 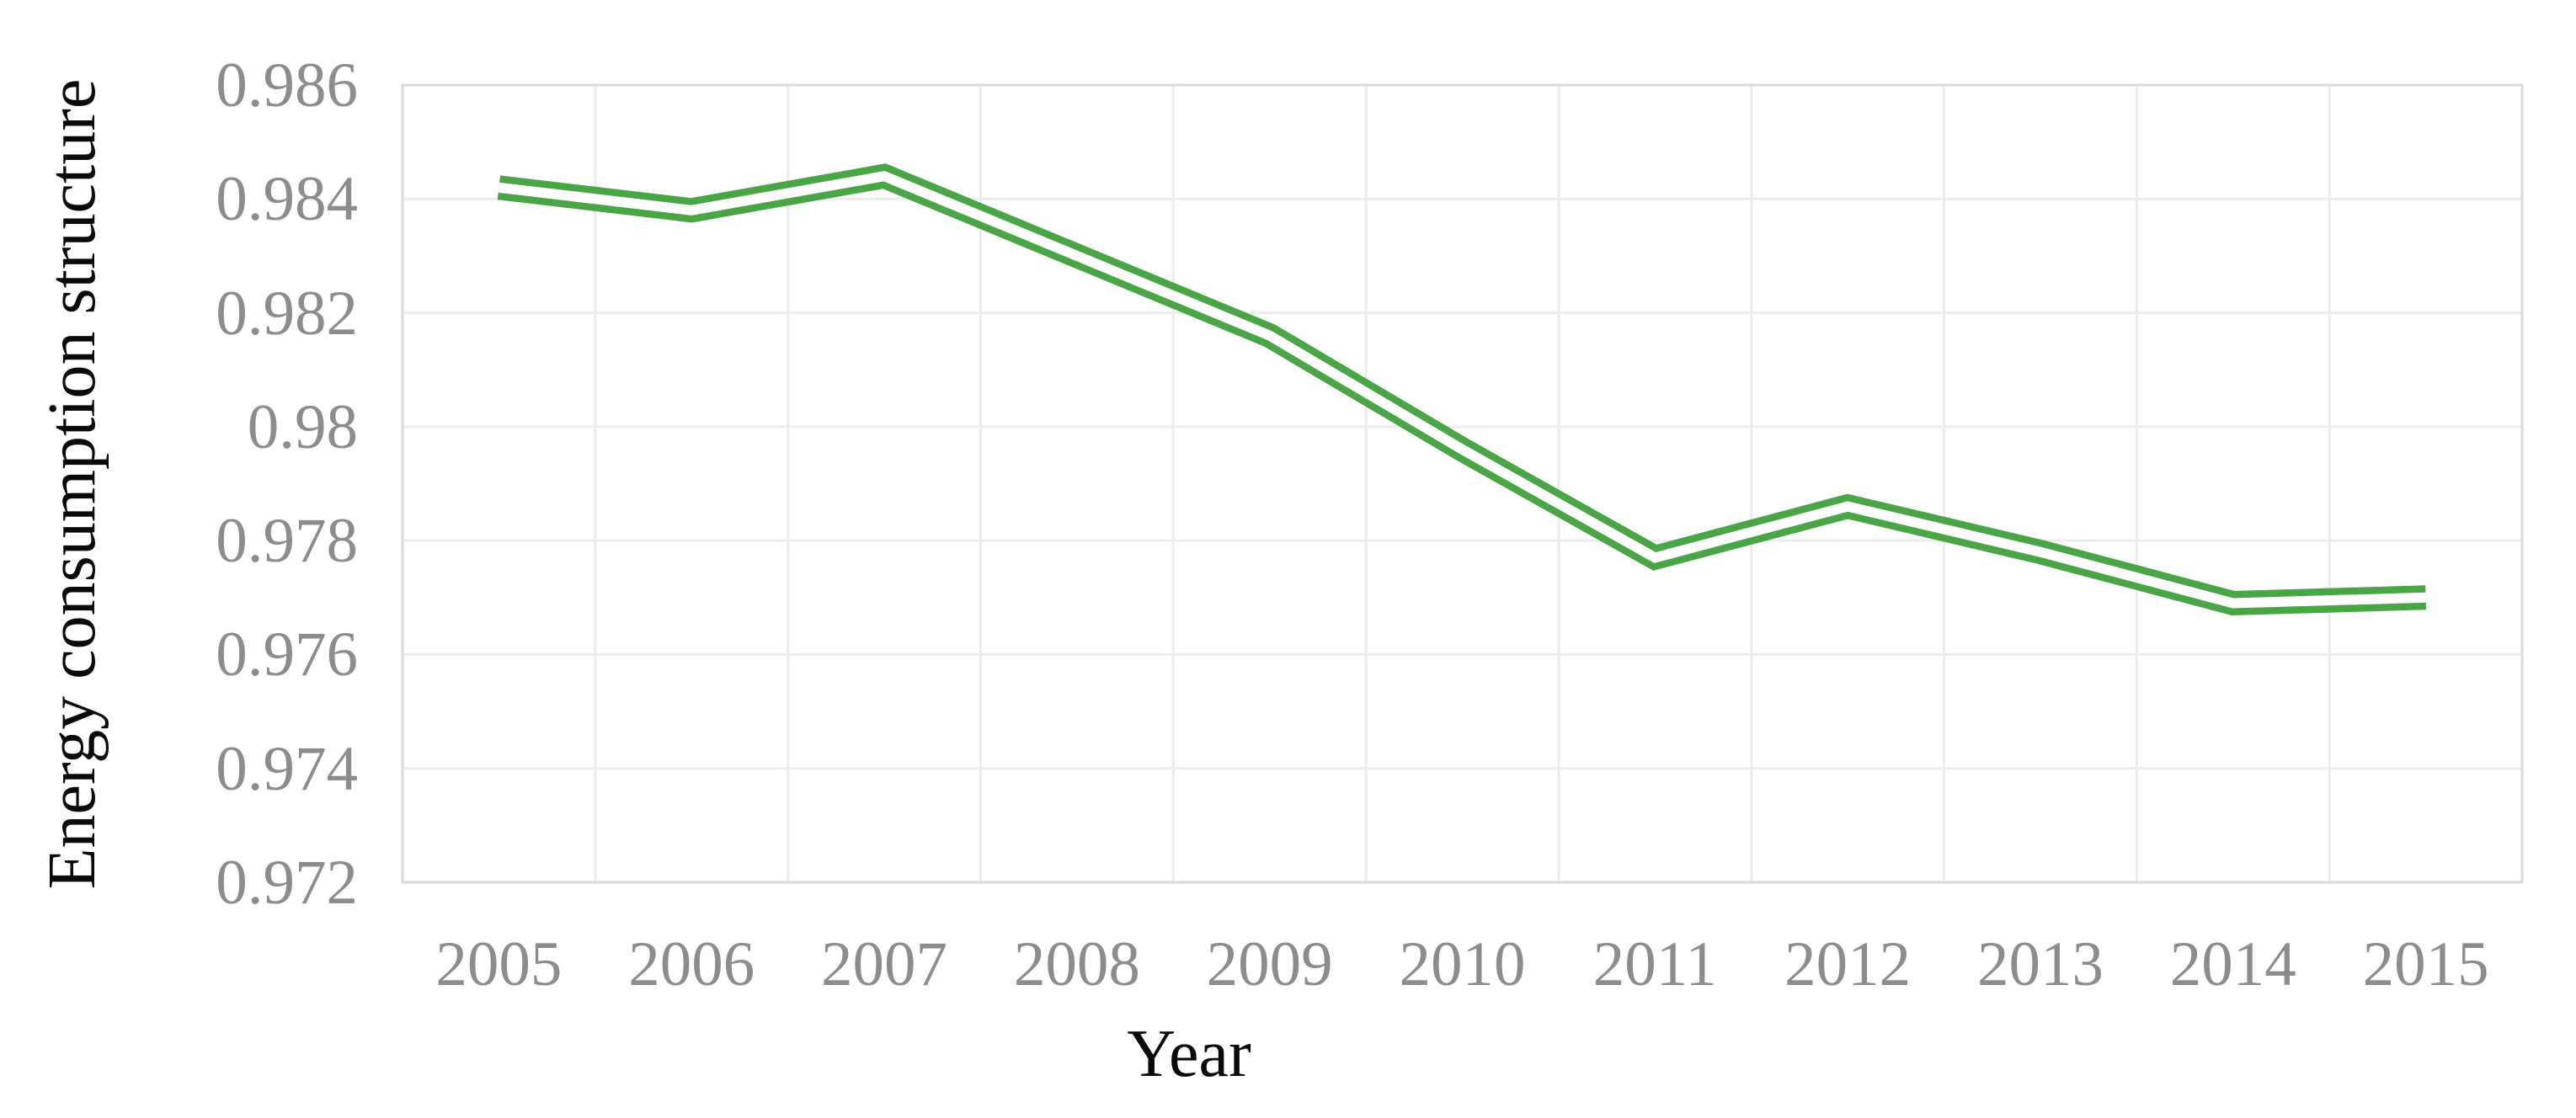 What do you see at coordinates (72, 483) in the screenshot?
I see `y-axis-title: Energy consumption structure` at bounding box center [72, 483].